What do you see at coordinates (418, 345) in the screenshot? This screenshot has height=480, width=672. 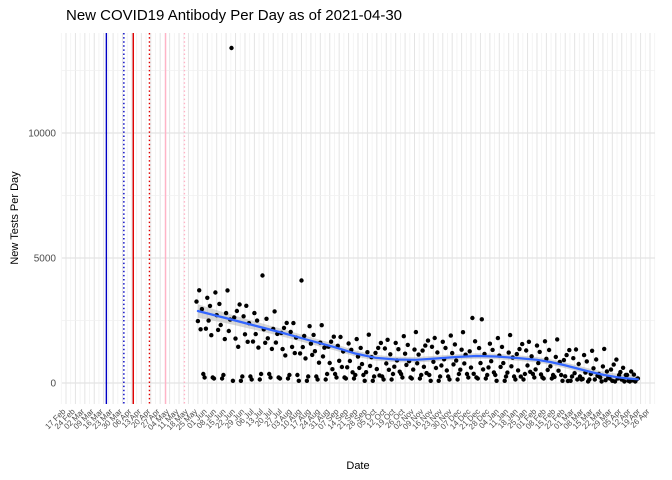 I see `trend-line` at bounding box center [418, 345].